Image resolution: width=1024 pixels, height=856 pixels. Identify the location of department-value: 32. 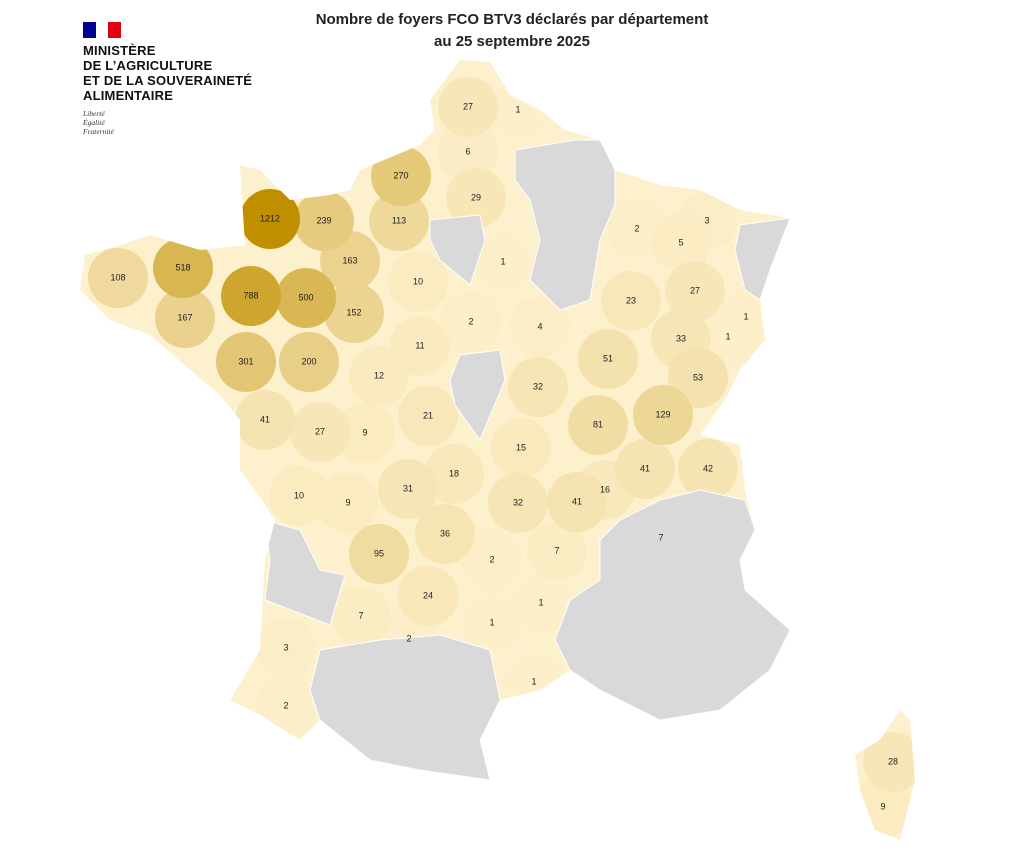
(518, 502).